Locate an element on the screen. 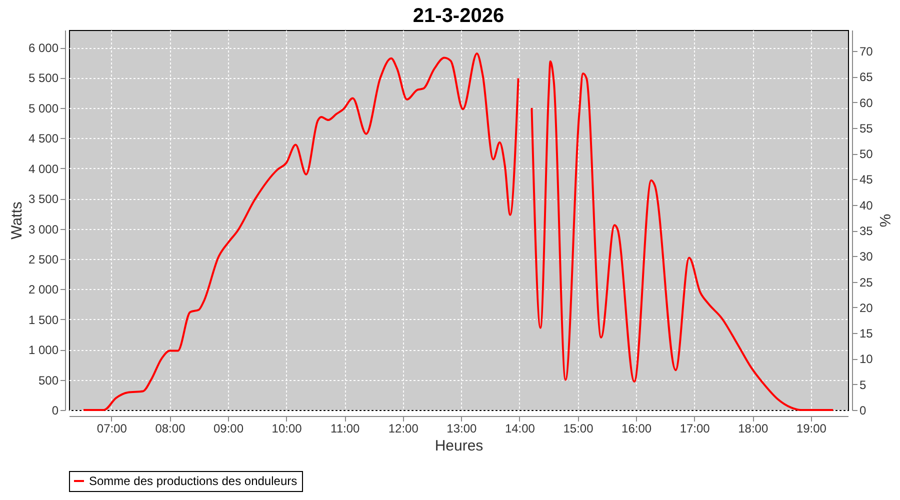 Image resolution: width=900 pixels, height=500 pixels. y2-tick-label: 40 is located at coordinates (867, 205).